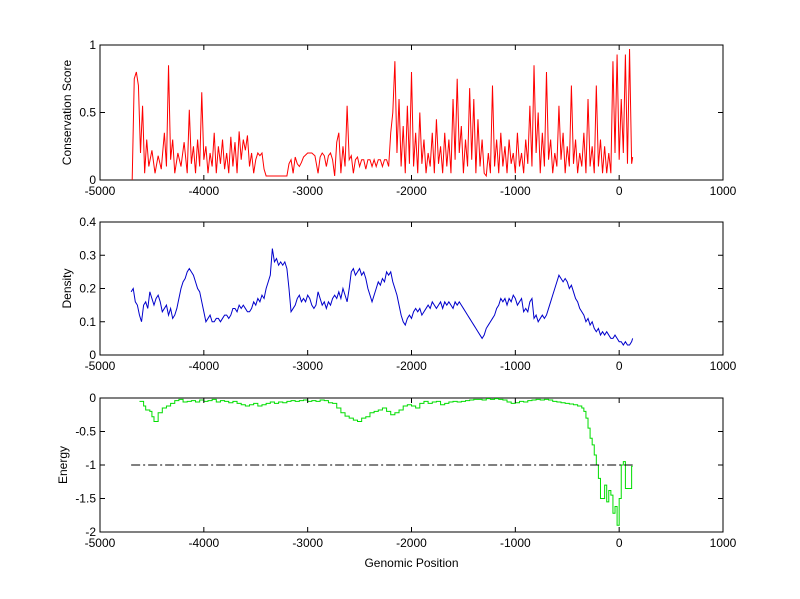 The width and height of the screenshot is (800, 599). Describe the element at coordinates (63, 465) in the screenshot. I see `y-axis-label: Energy` at that location.